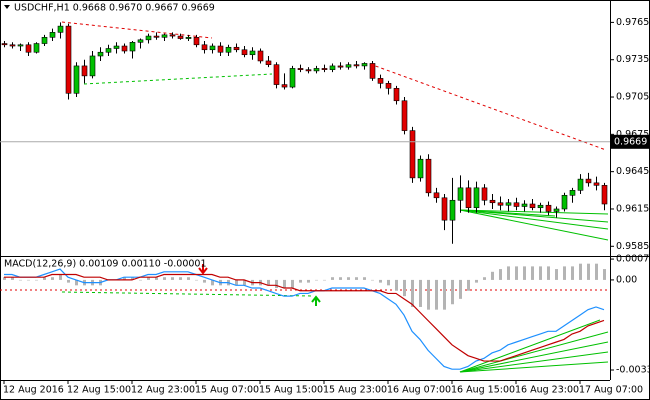 The width and height of the screenshot is (650, 400). Describe the element at coordinates (611, 390) in the screenshot. I see `x-tick-label: 17 Aug 07:00` at that location.